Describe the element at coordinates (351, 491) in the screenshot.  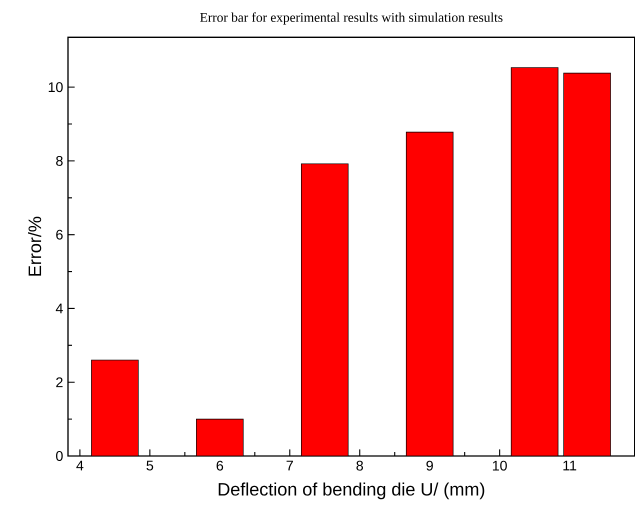
I see `x-axis-title: Deflection of bending die U/ (mm)` at that location.